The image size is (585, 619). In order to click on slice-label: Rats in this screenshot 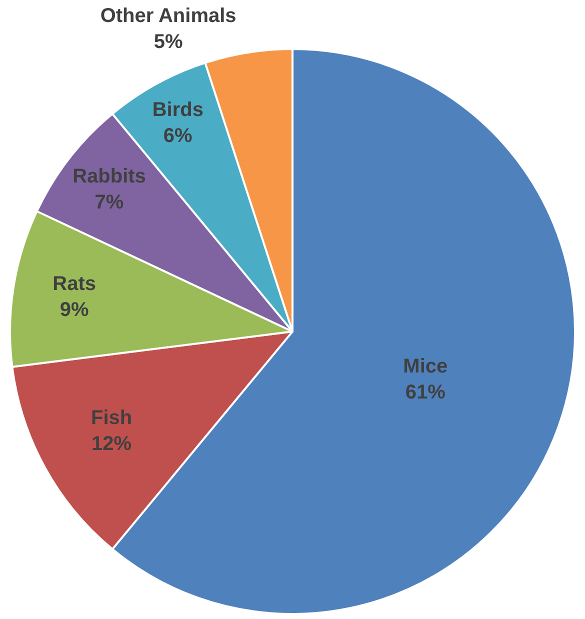, I will do `click(74, 283)`.